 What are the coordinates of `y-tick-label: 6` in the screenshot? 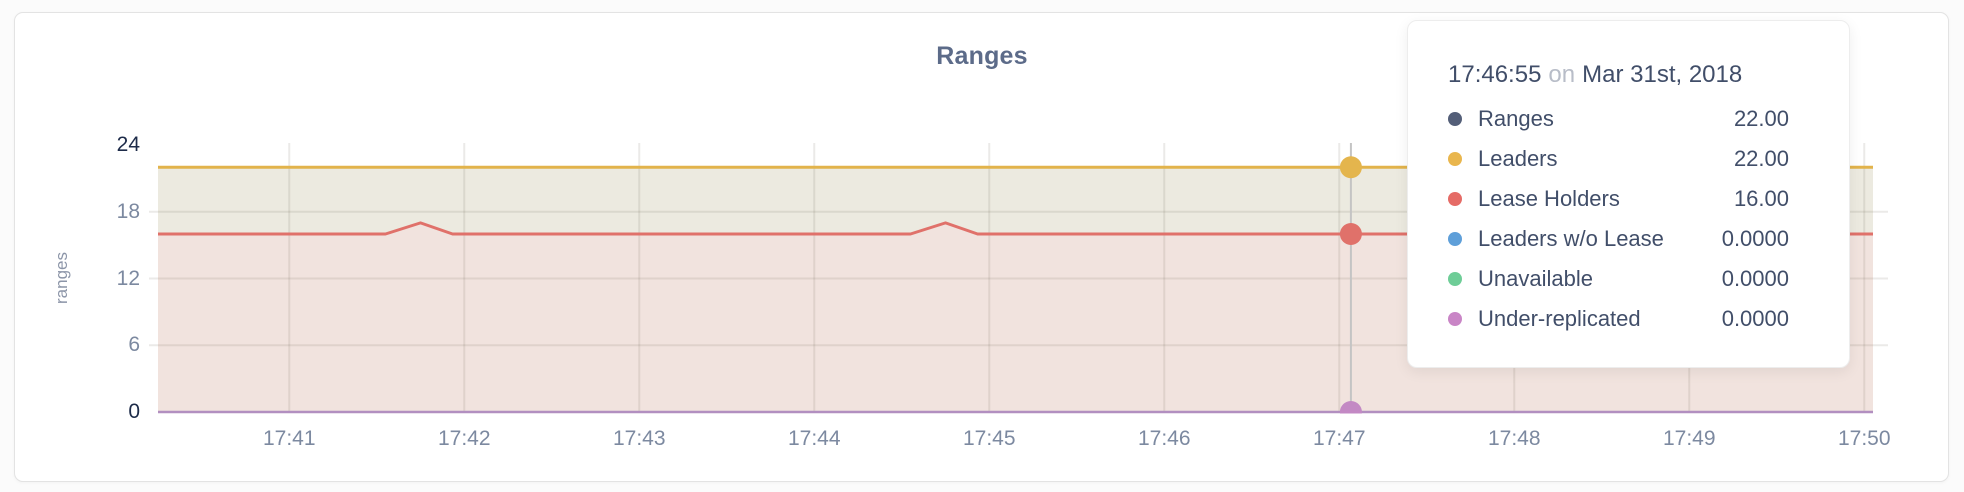 It's located at (134, 345).